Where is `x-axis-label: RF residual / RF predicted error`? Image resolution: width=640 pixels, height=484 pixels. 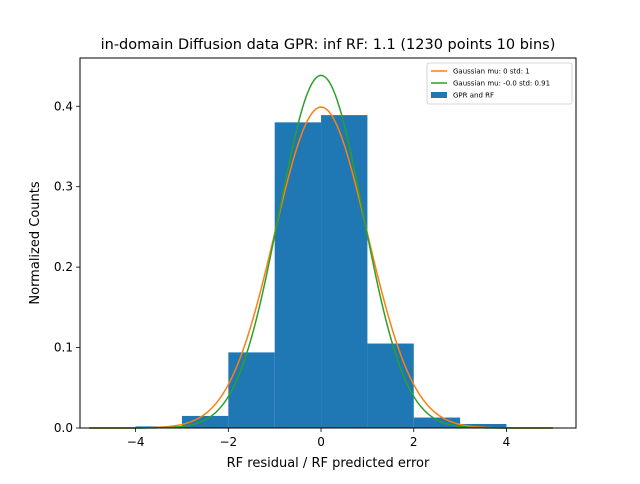
x-axis-label: RF residual / RF predicted error is located at coordinates (328, 463).